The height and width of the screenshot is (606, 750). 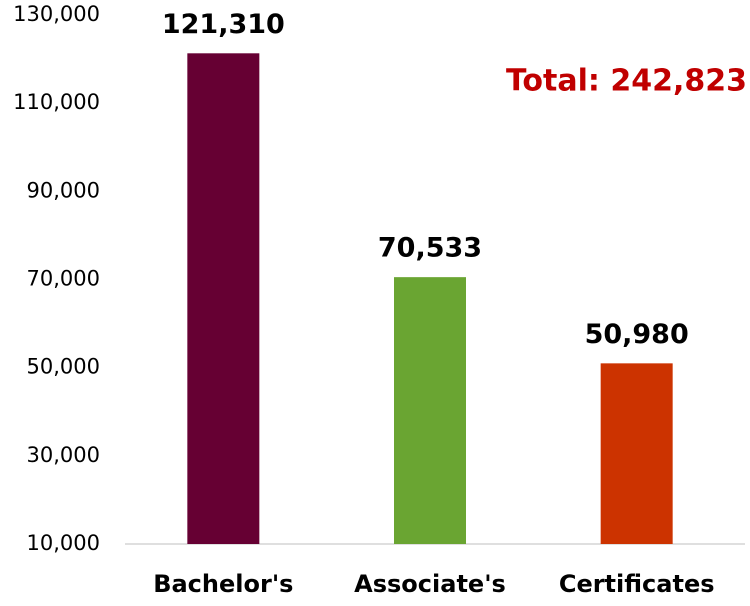 What do you see at coordinates (637, 584) in the screenshot?
I see `x-tick-label: Certificates` at bounding box center [637, 584].